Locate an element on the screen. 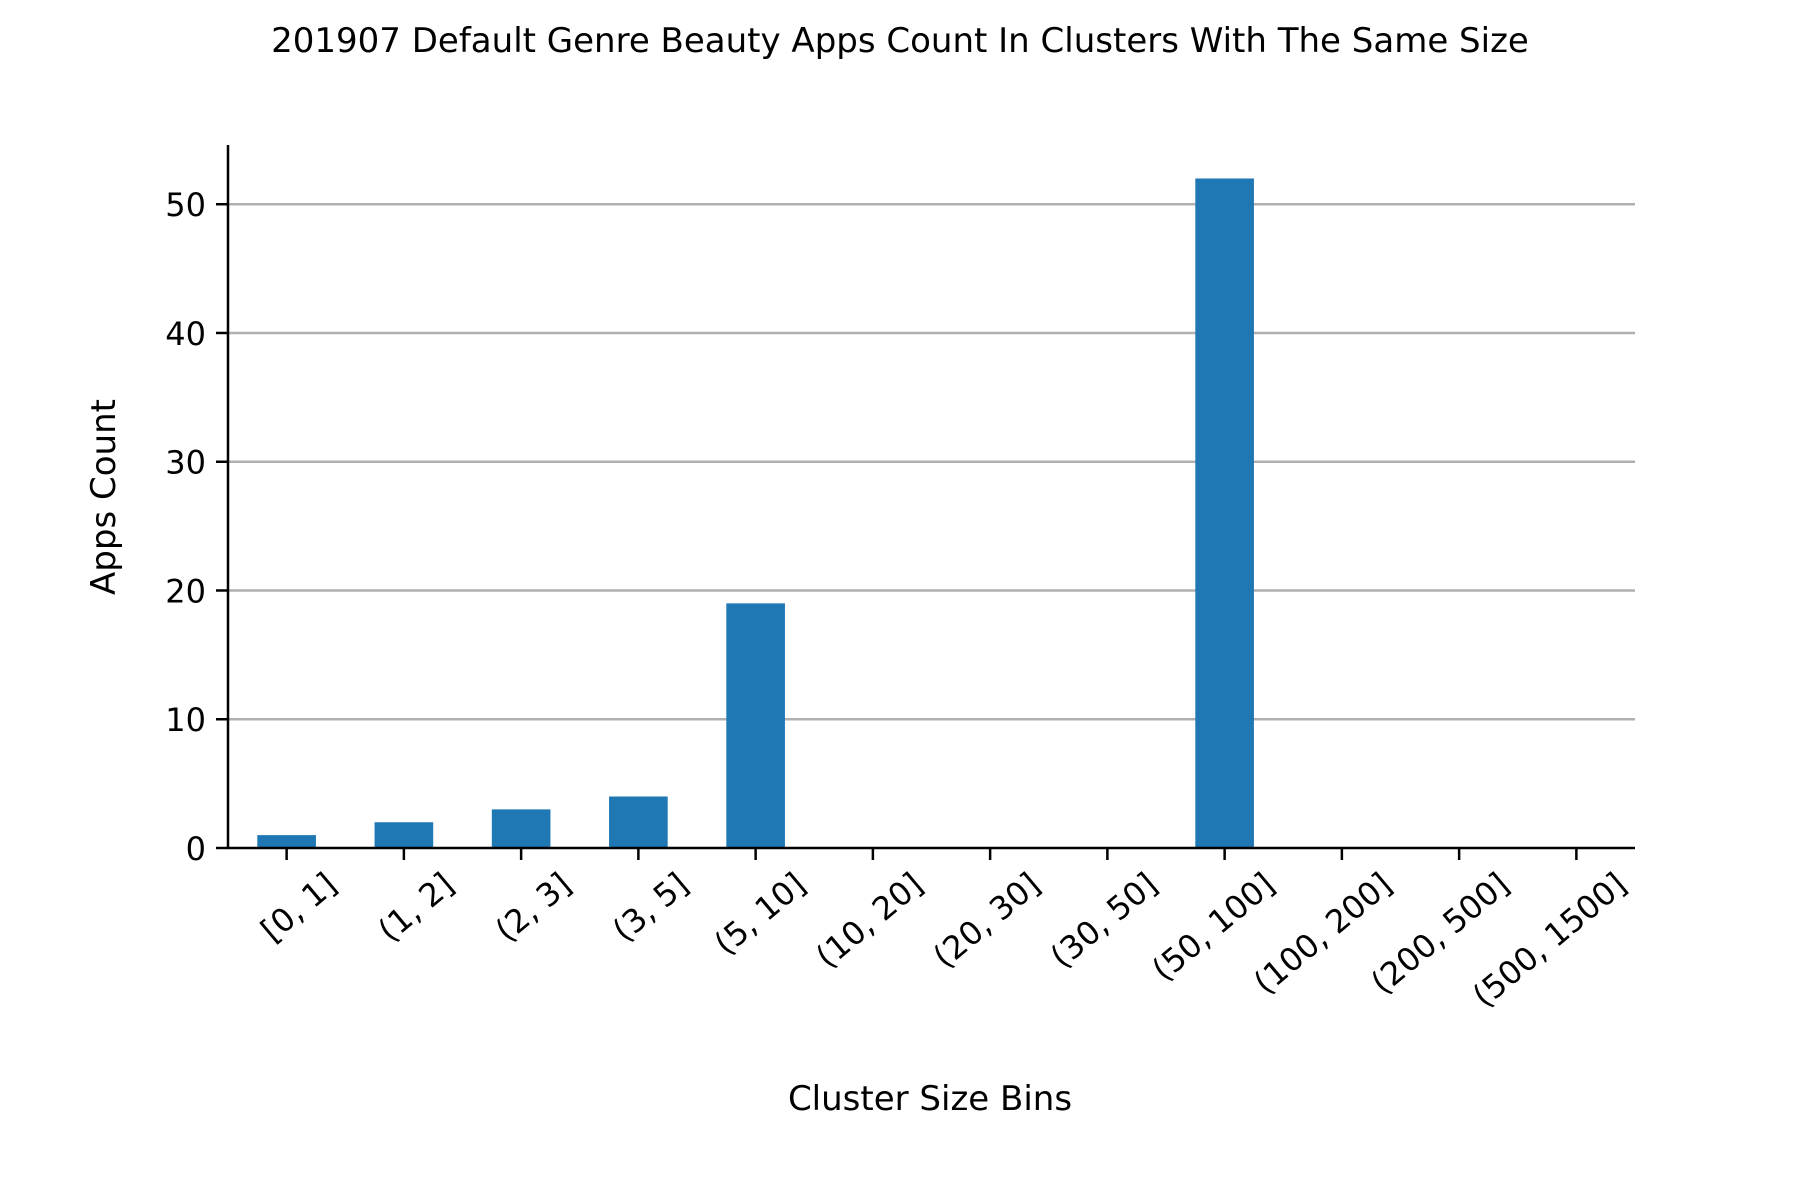  y-tick-label: 40 is located at coordinates (185, 334).